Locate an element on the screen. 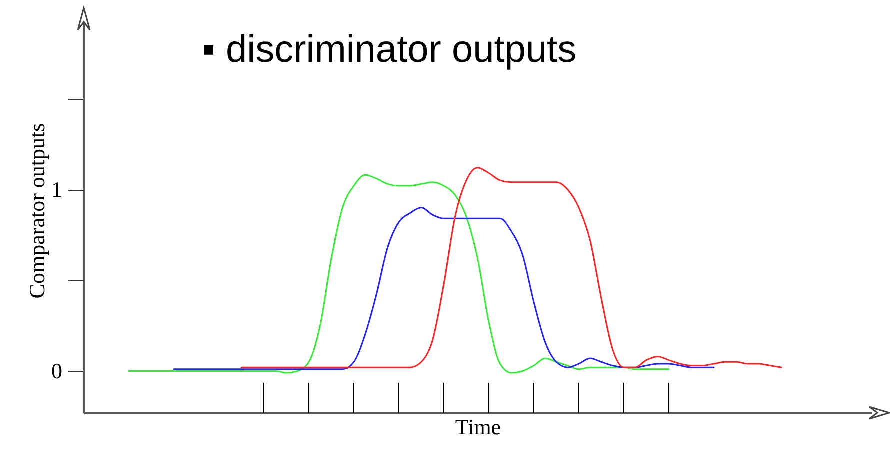 The image size is (890, 452). x-axis-title: Time is located at coordinates (478, 427).